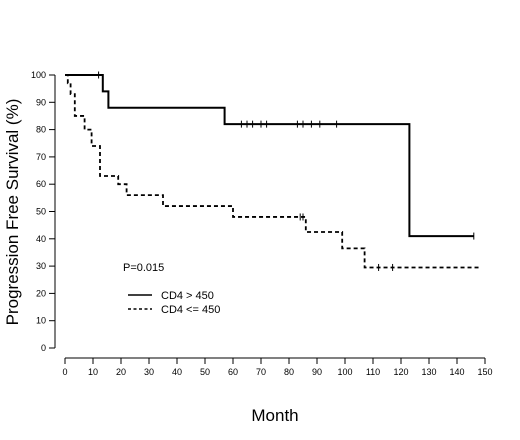 The image size is (520, 440). What do you see at coordinates (41, 157) in the screenshot?
I see `y-tick-label: 70` at bounding box center [41, 157].